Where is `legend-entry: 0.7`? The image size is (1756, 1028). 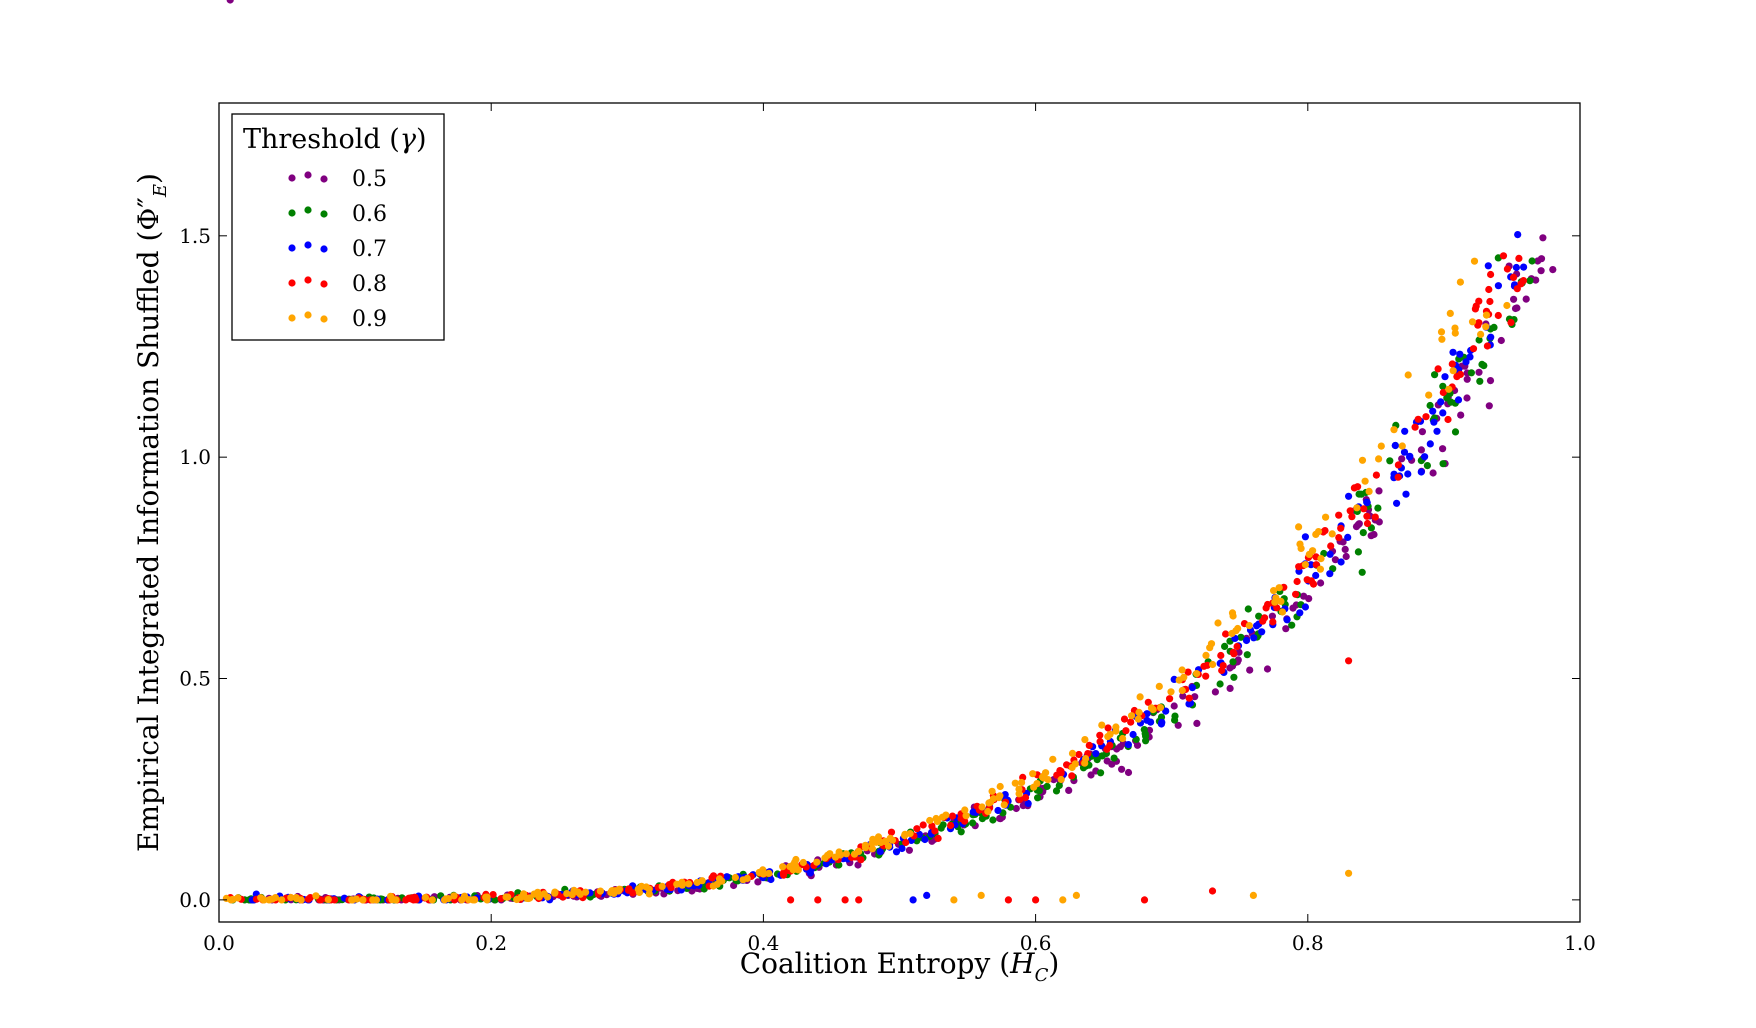 legend-entry: 0.7 is located at coordinates (337, 249).